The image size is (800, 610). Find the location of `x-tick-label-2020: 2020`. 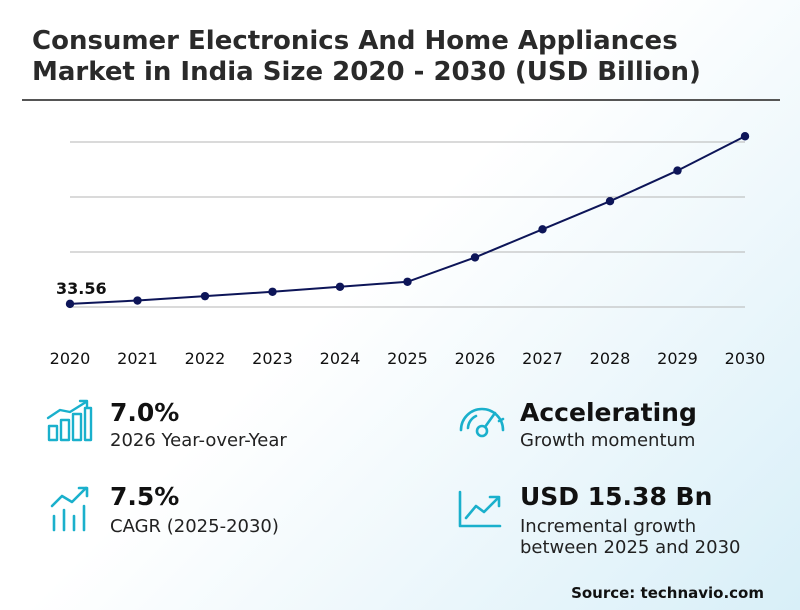

x-tick-label-2020: 2020 is located at coordinates (70, 358).